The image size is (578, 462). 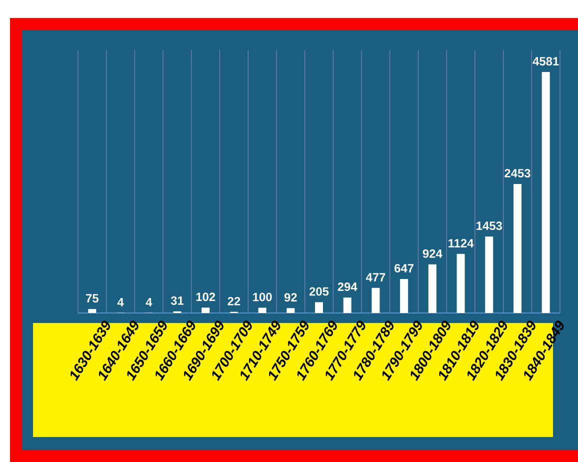 What do you see at coordinates (206, 297) in the screenshot?
I see `data-label: 102` at bounding box center [206, 297].